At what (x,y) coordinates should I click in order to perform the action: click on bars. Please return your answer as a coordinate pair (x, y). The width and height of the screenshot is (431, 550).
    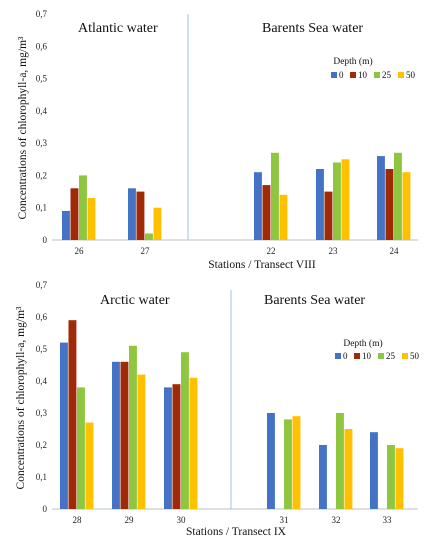
    Looking at the image, I should click on (236, 196).